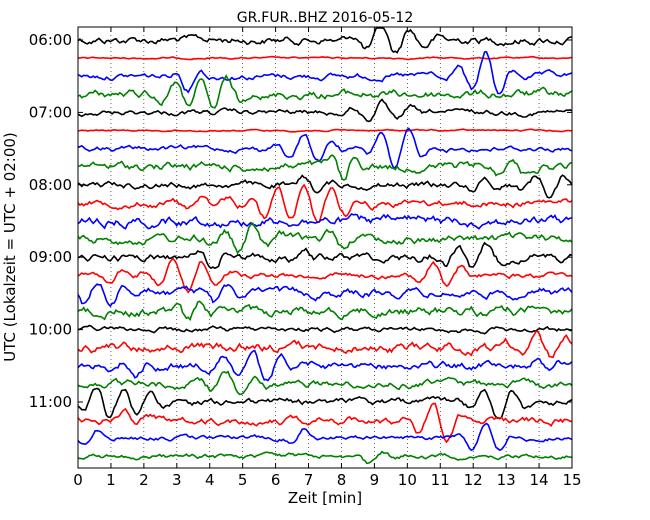  Describe the element at coordinates (50, 112) in the screenshot. I see `y-tick-label: 07:00` at that location.